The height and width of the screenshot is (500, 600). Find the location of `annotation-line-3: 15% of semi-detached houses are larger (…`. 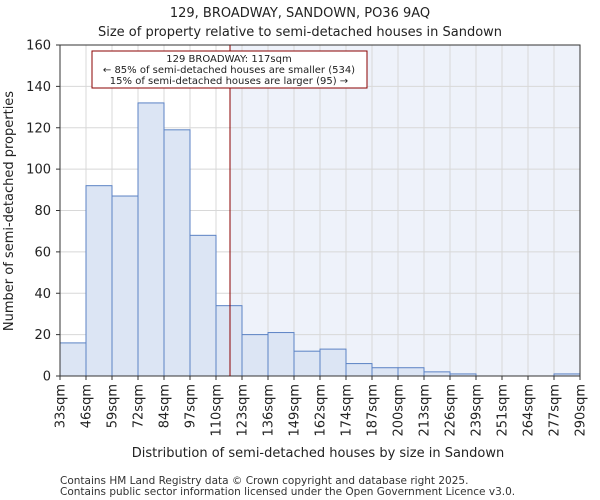

annotation-line-3: 15% of semi-detached houses are larger (… is located at coordinates (229, 81).